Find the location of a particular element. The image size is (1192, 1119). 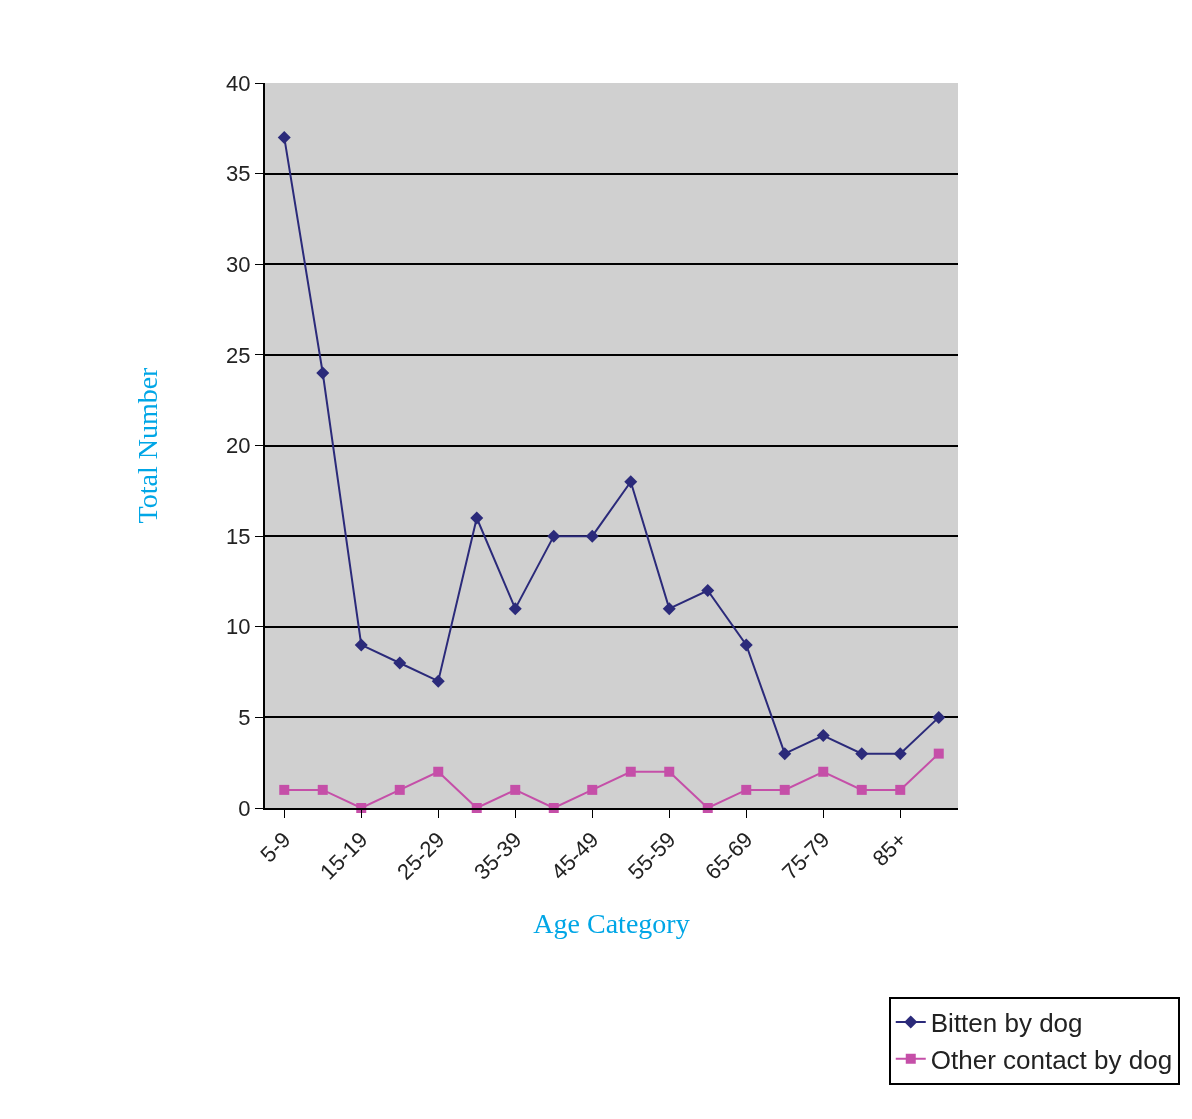

y-tick-label: 10 is located at coordinates (238, 627).